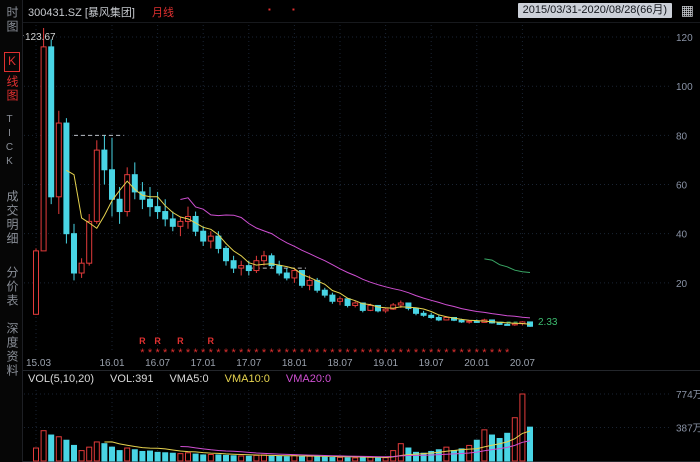 Image resolution: width=700 pixels, height=462 pixels. Describe the element at coordinates (12, 62) in the screenshot. I see `kline-tab-k: K` at that location.